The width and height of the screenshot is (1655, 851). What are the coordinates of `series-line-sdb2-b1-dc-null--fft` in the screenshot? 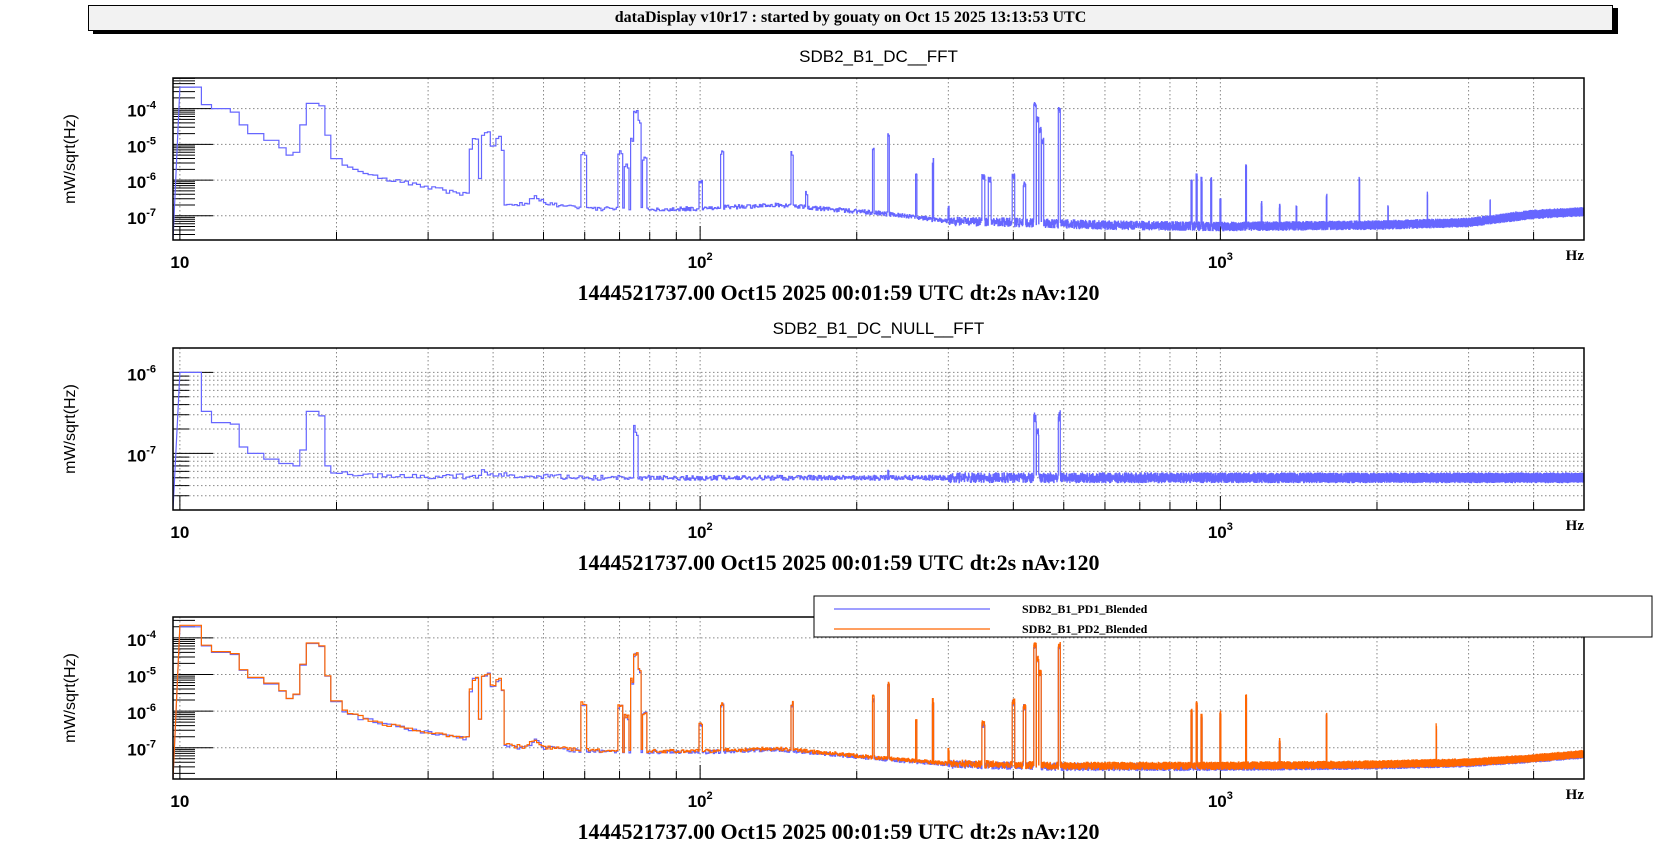 It's located at (878, 440).